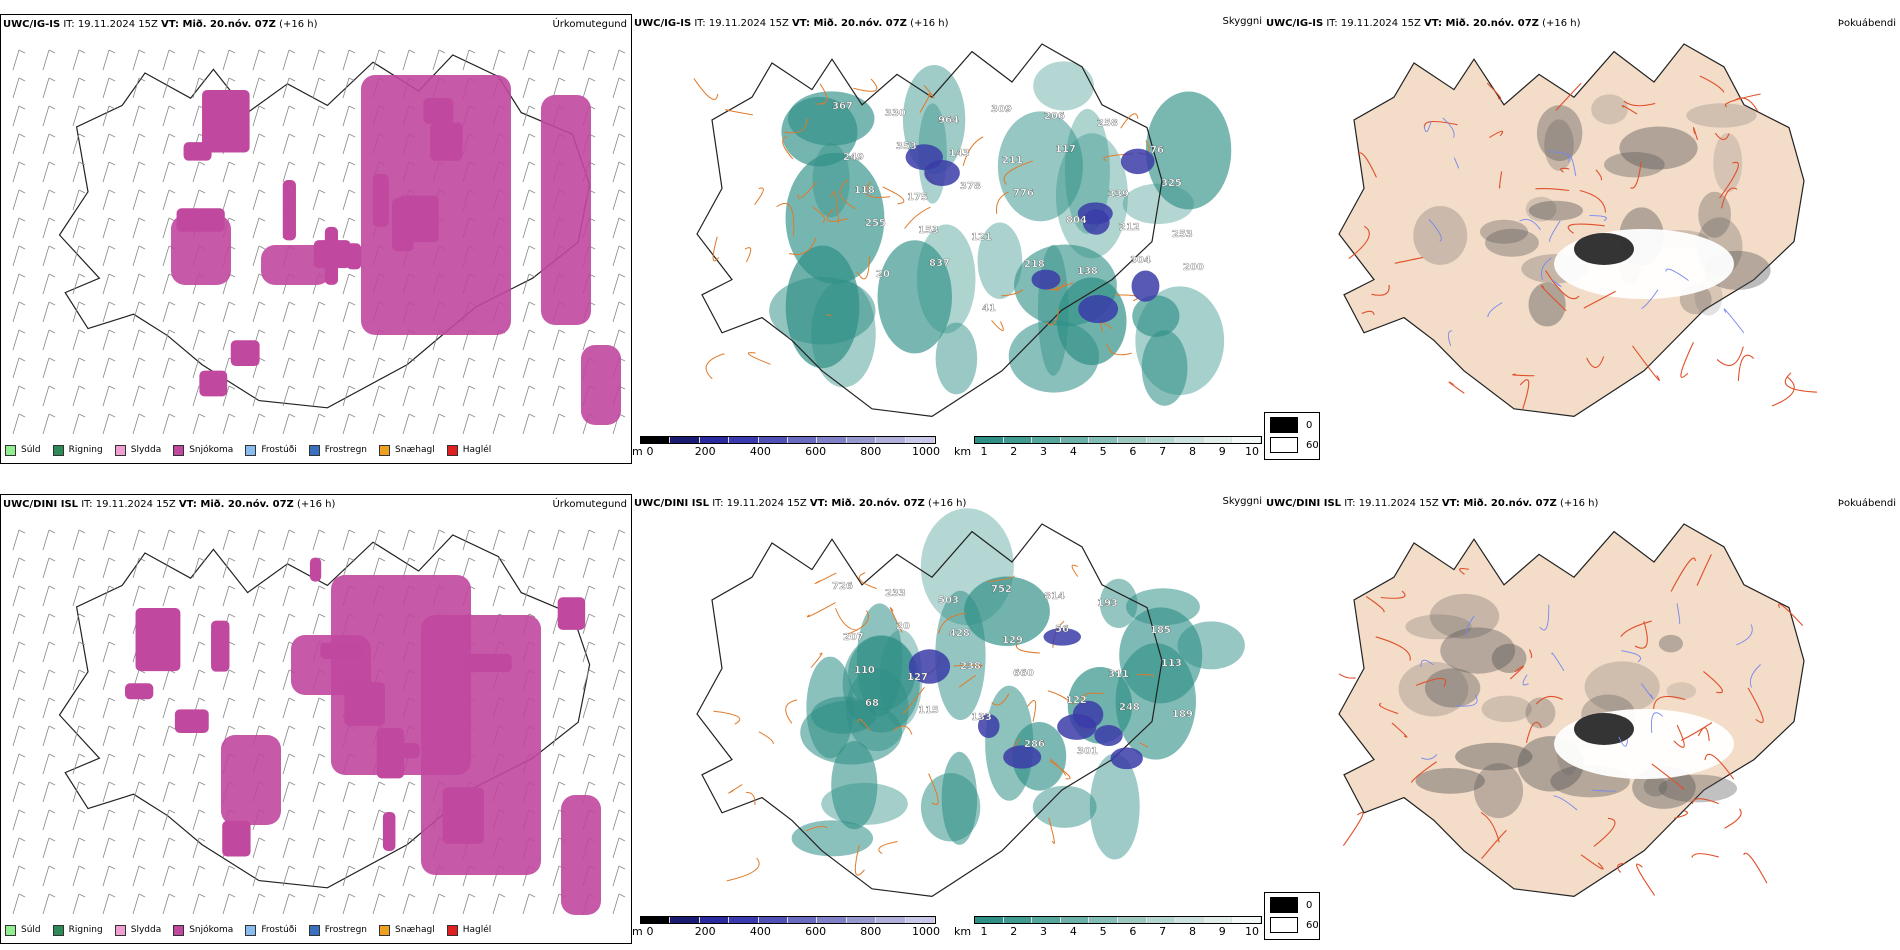 This screenshot has height=950, width=1900. Describe the element at coordinates (1076, 700) in the screenshot. I see `ceiling-label: 122` at that location.